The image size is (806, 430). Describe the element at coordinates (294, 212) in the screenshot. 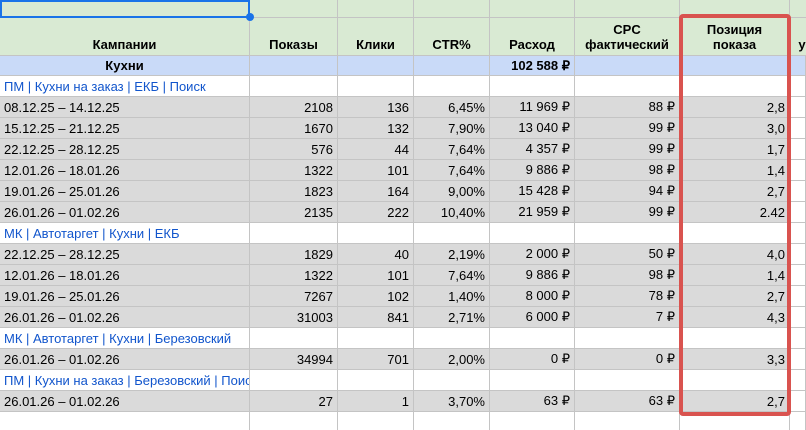

I see `data-cell: 2135` at that location.